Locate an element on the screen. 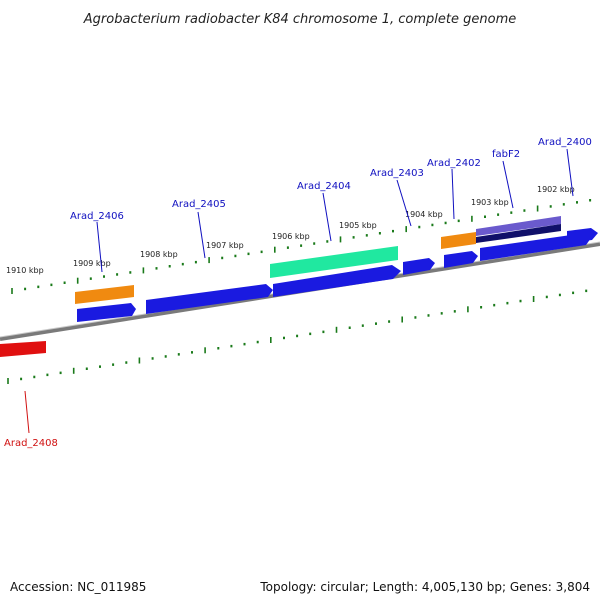 The width and height of the screenshot is (600, 600). gene-arad-2404-teal is located at coordinates (334, 262).